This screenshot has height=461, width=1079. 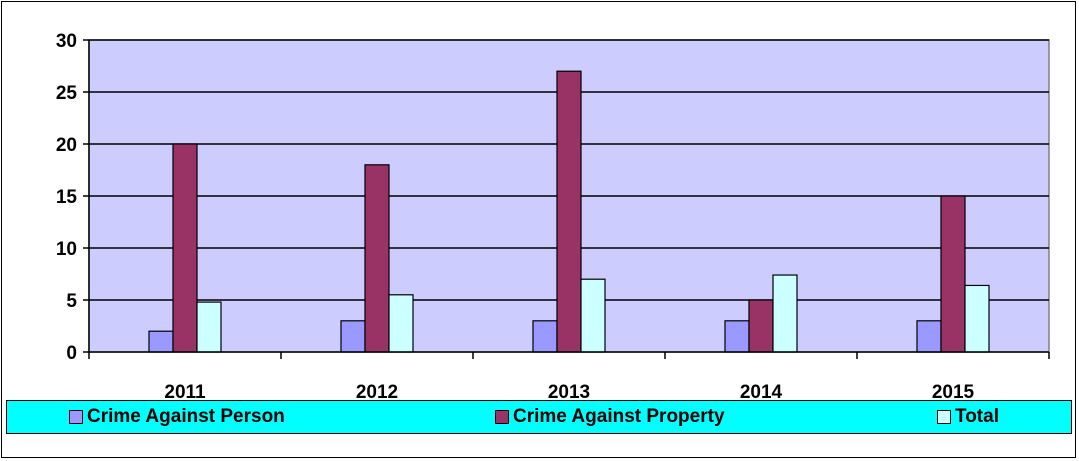 I want to click on y-tick-label: 30, so click(x=66, y=41).